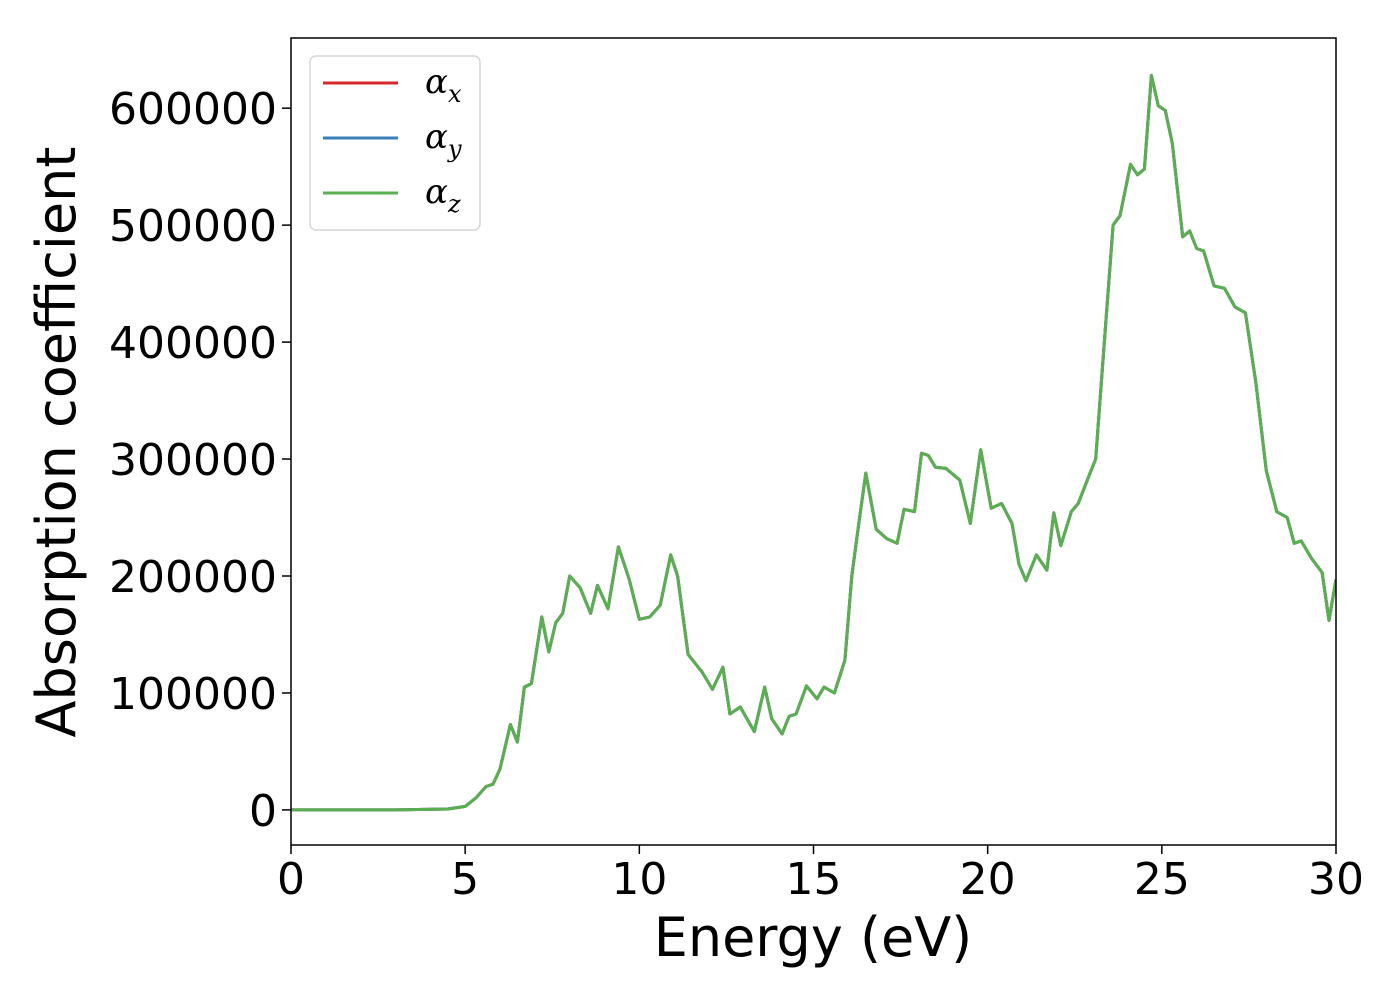 The width and height of the screenshot is (1400, 1005). I want to click on y-tick-label: 600000, so click(193, 109).